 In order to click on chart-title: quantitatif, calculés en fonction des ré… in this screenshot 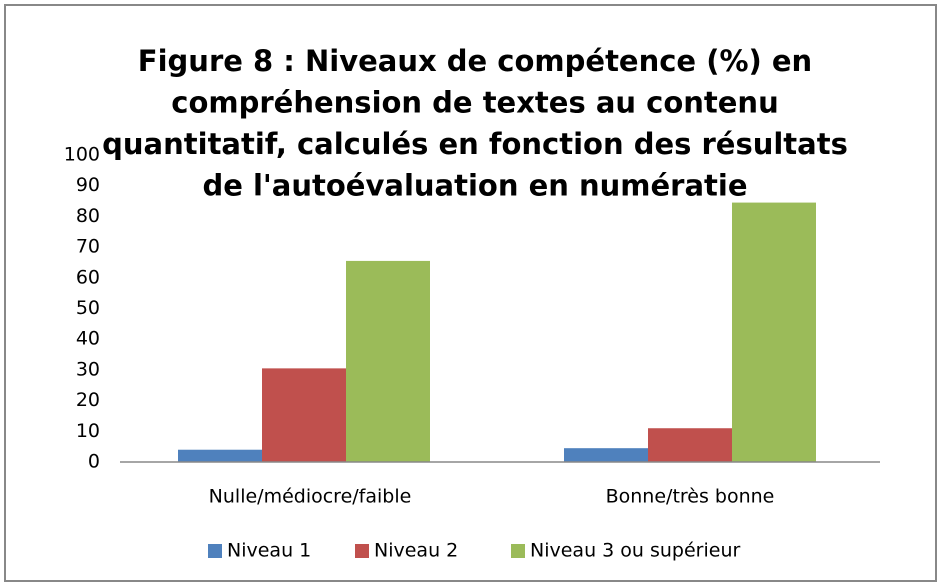, I will do `click(475, 144)`.